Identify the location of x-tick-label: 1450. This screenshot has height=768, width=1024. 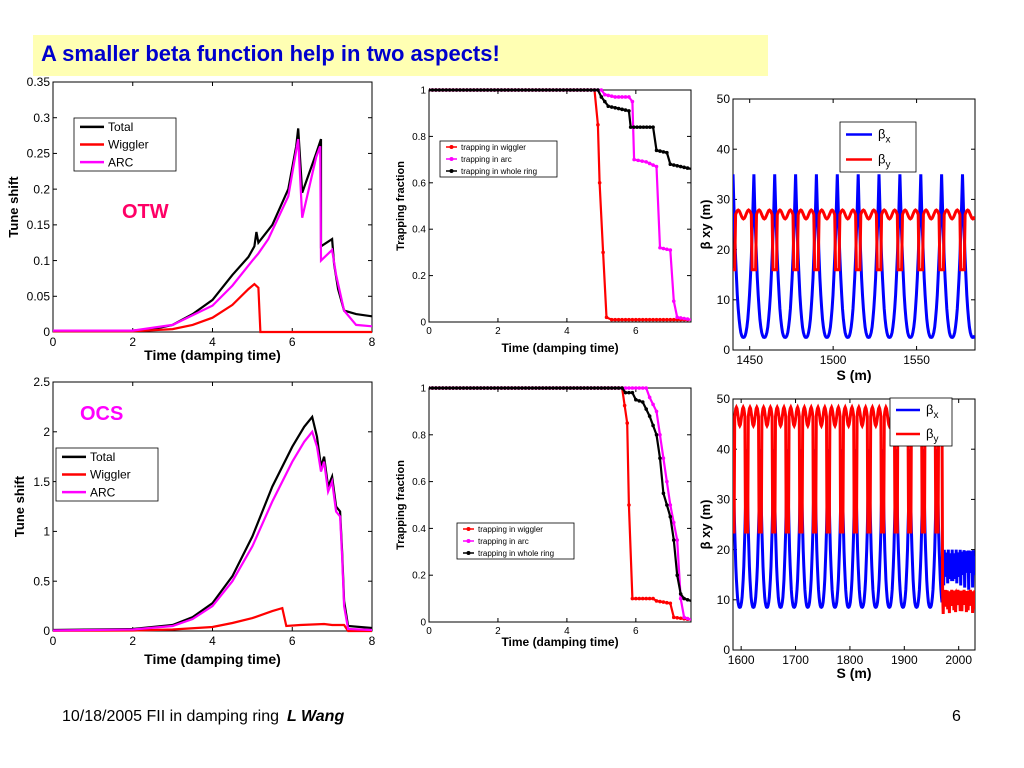
(749, 360).